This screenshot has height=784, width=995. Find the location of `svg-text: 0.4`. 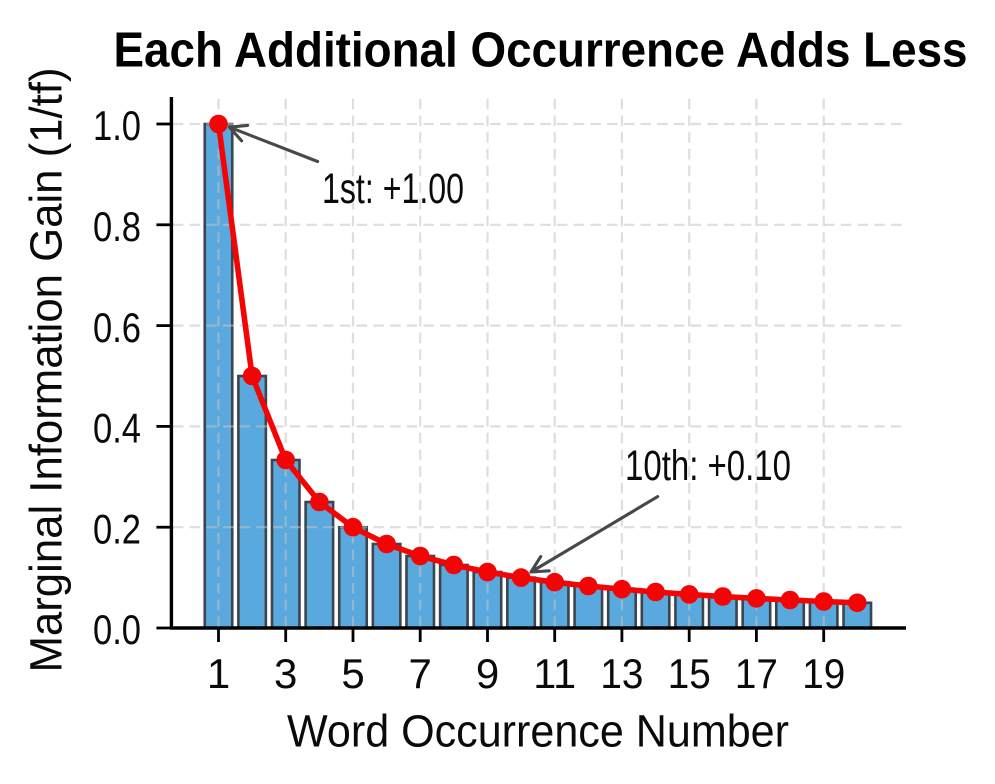

svg-text: 0.4 is located at coordinates (117, 428).